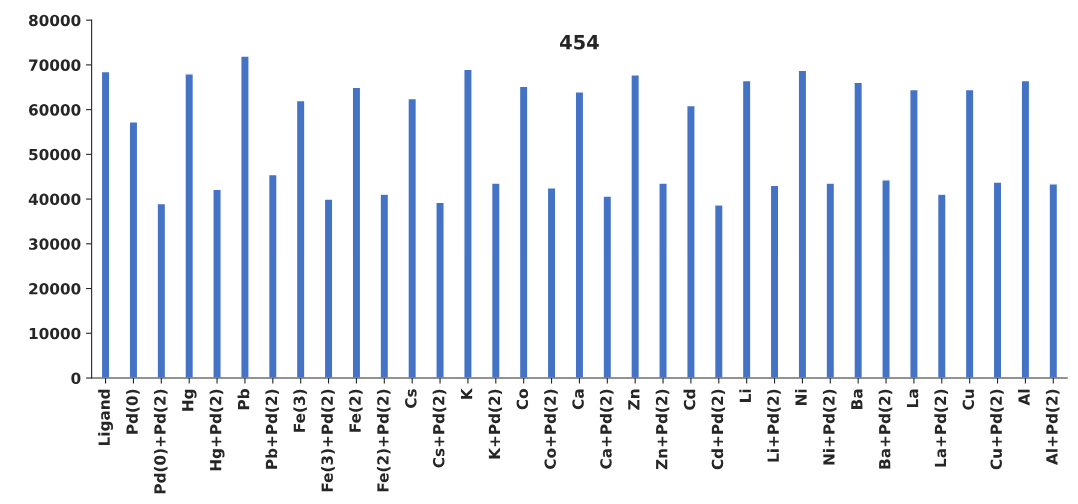 This screenshot has height=504, width=1078. What do you see at coordinates (55, 110) in the screenshot?
I see `y-tick-label: 60000` at bounding box center [55, 110].